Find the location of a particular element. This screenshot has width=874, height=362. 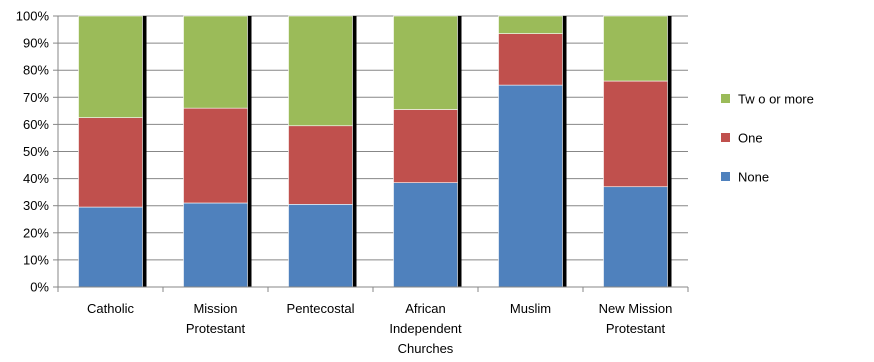

x-category-label: Pentecostal is located at coordinates (321, 308).